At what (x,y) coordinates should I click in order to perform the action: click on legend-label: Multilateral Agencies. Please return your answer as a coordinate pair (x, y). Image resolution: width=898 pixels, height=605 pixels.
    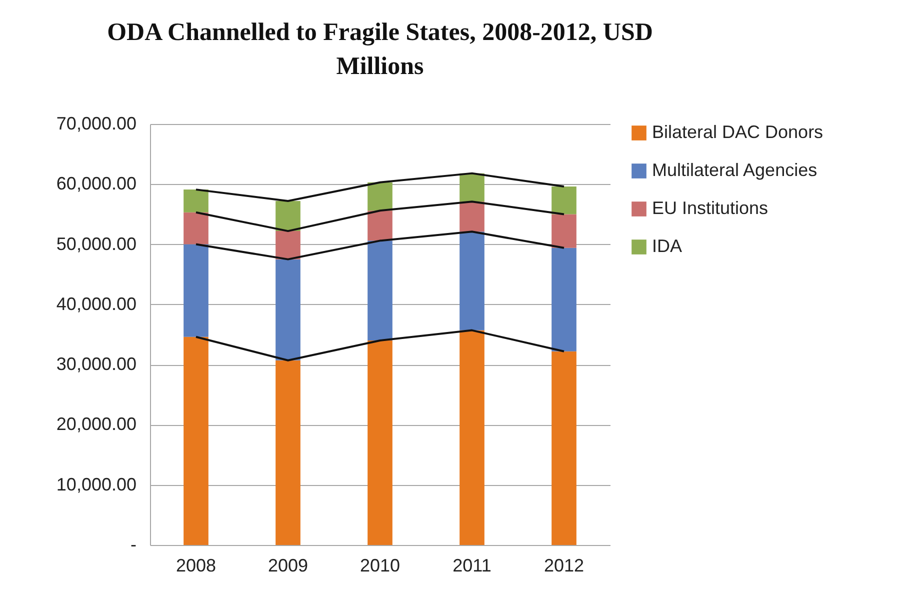
    Looking at the image, I should click on (735, 170).